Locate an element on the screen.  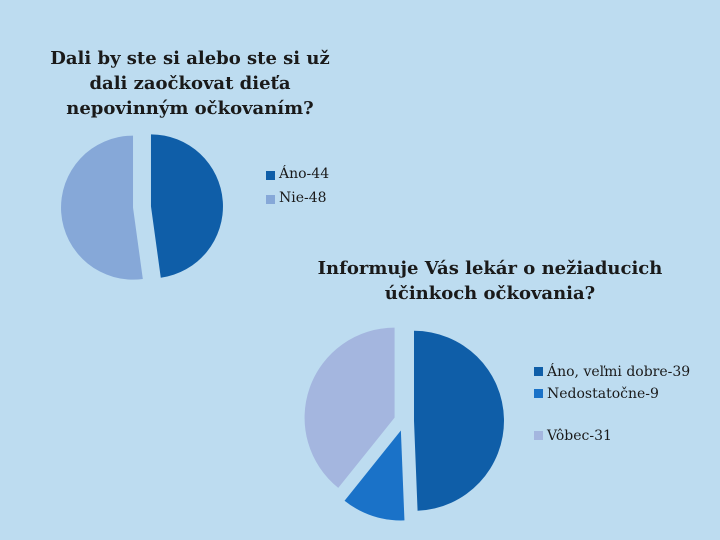
chart1-legend: Áno-44 Nie-48 is located at coordinates (297, 190).